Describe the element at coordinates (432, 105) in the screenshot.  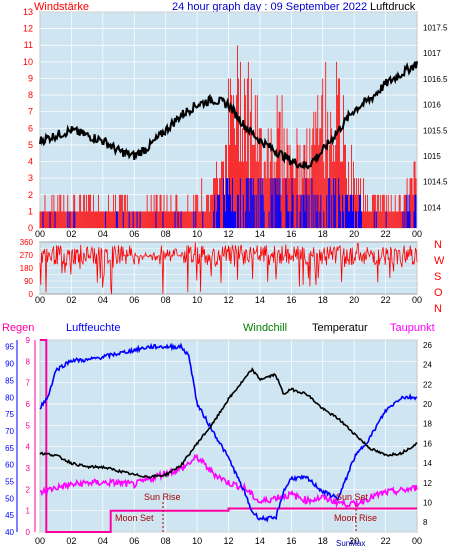
I see `pressure-tick-label: 1016` at that location.